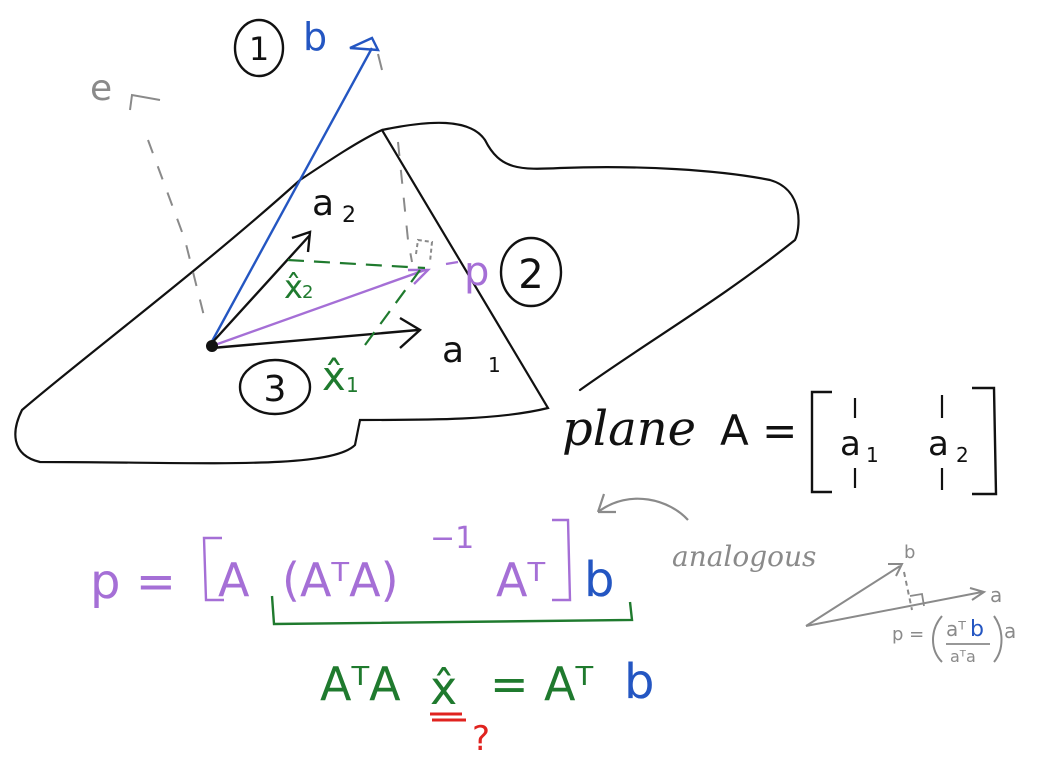 The image size is (1043, 768). Describe the element at coordinates (323, 203) in the screenshot. I see `label-a2: a` at that location.